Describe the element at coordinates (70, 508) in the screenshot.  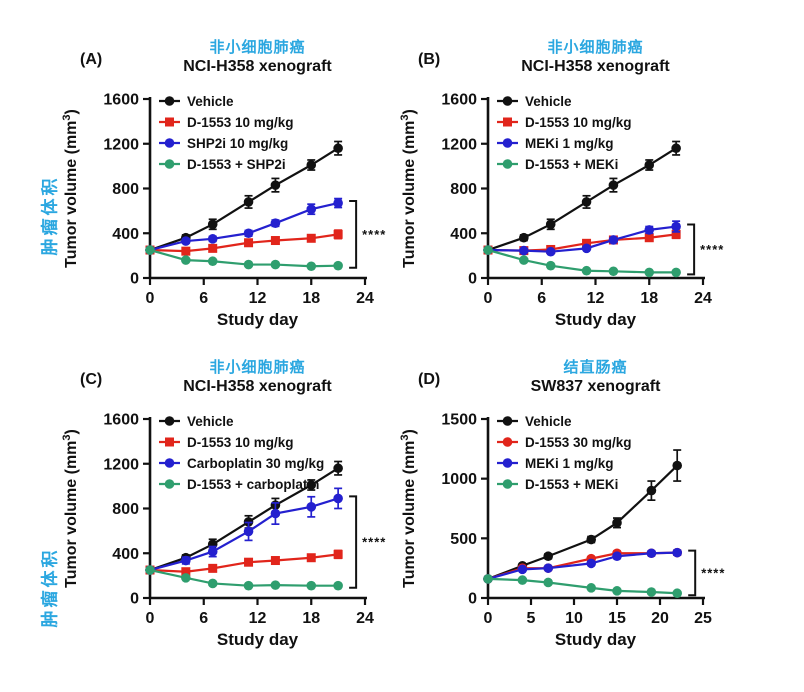
I see `y-axis-title: Tumor volume (mm3)` at that location.